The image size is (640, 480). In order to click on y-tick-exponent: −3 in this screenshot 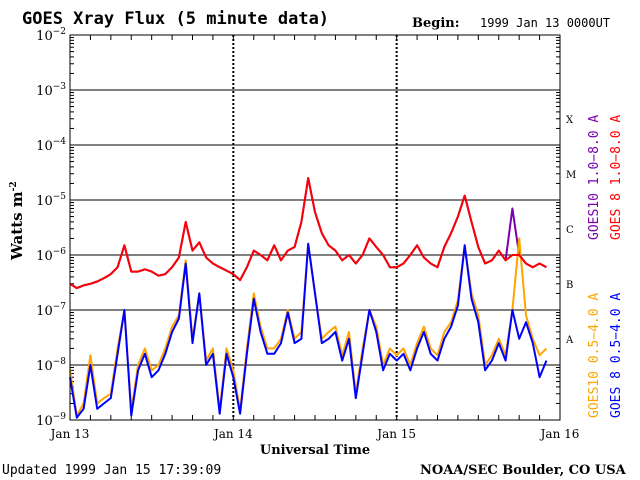, I will do `click(60, 87)`.